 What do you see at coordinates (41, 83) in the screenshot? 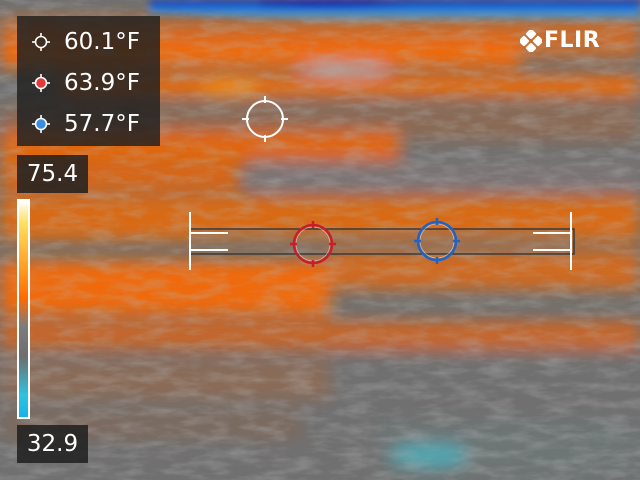
I see `hot-spot-crosshair-icon` at bounding box center [41, 83].